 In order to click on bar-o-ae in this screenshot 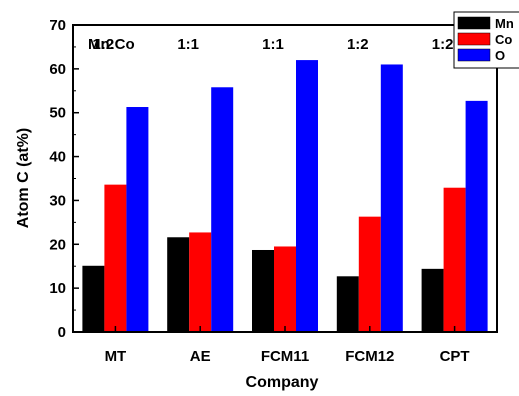, I will do `click(222, 209)`.